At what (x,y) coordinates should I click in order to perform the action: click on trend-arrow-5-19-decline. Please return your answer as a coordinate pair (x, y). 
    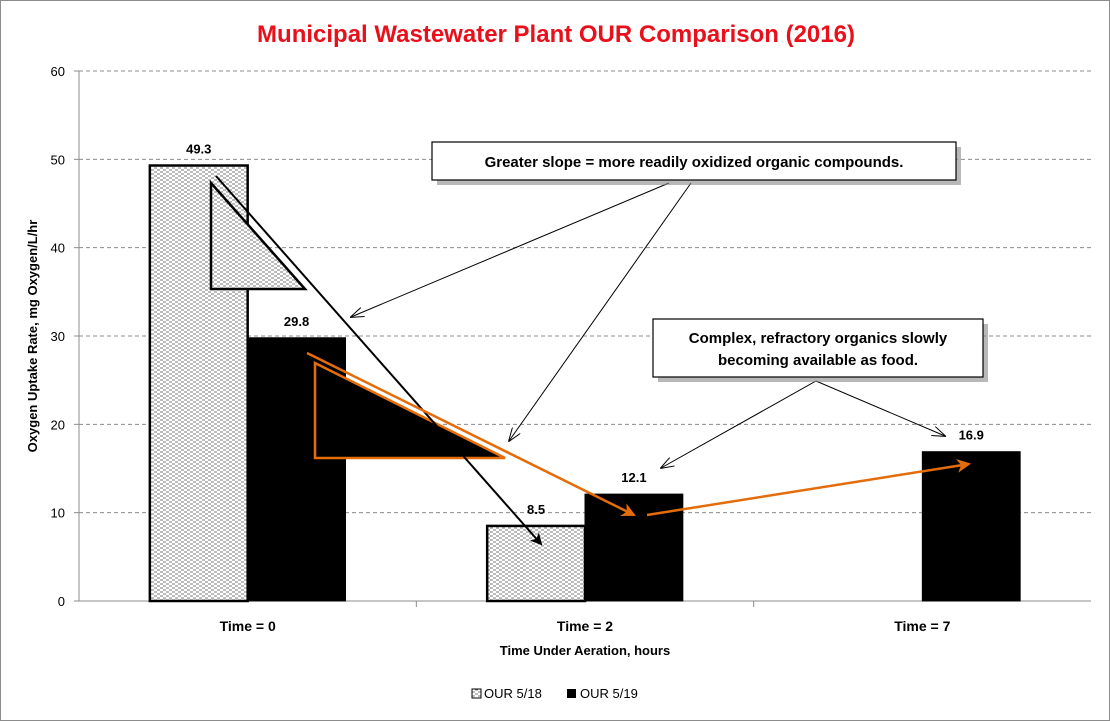
    Looking at the image, I should click on (471, 434).